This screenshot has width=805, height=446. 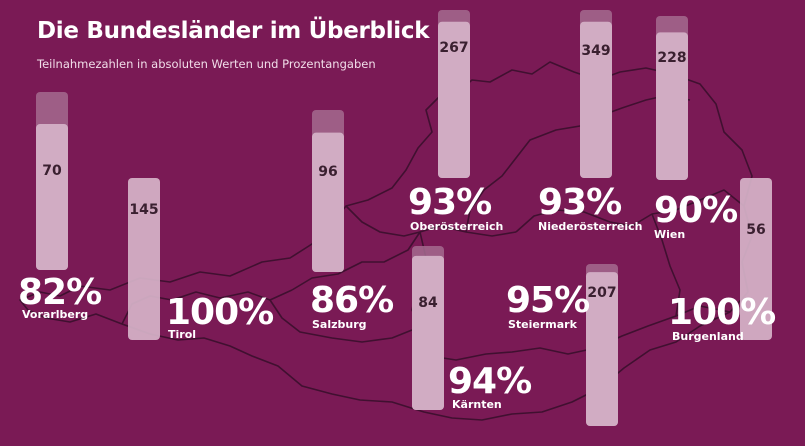 What do you see at coordinates (339, 324) in the screenshot?
I see `region-name-label: Salzburg` at bounding box center [339, 324].